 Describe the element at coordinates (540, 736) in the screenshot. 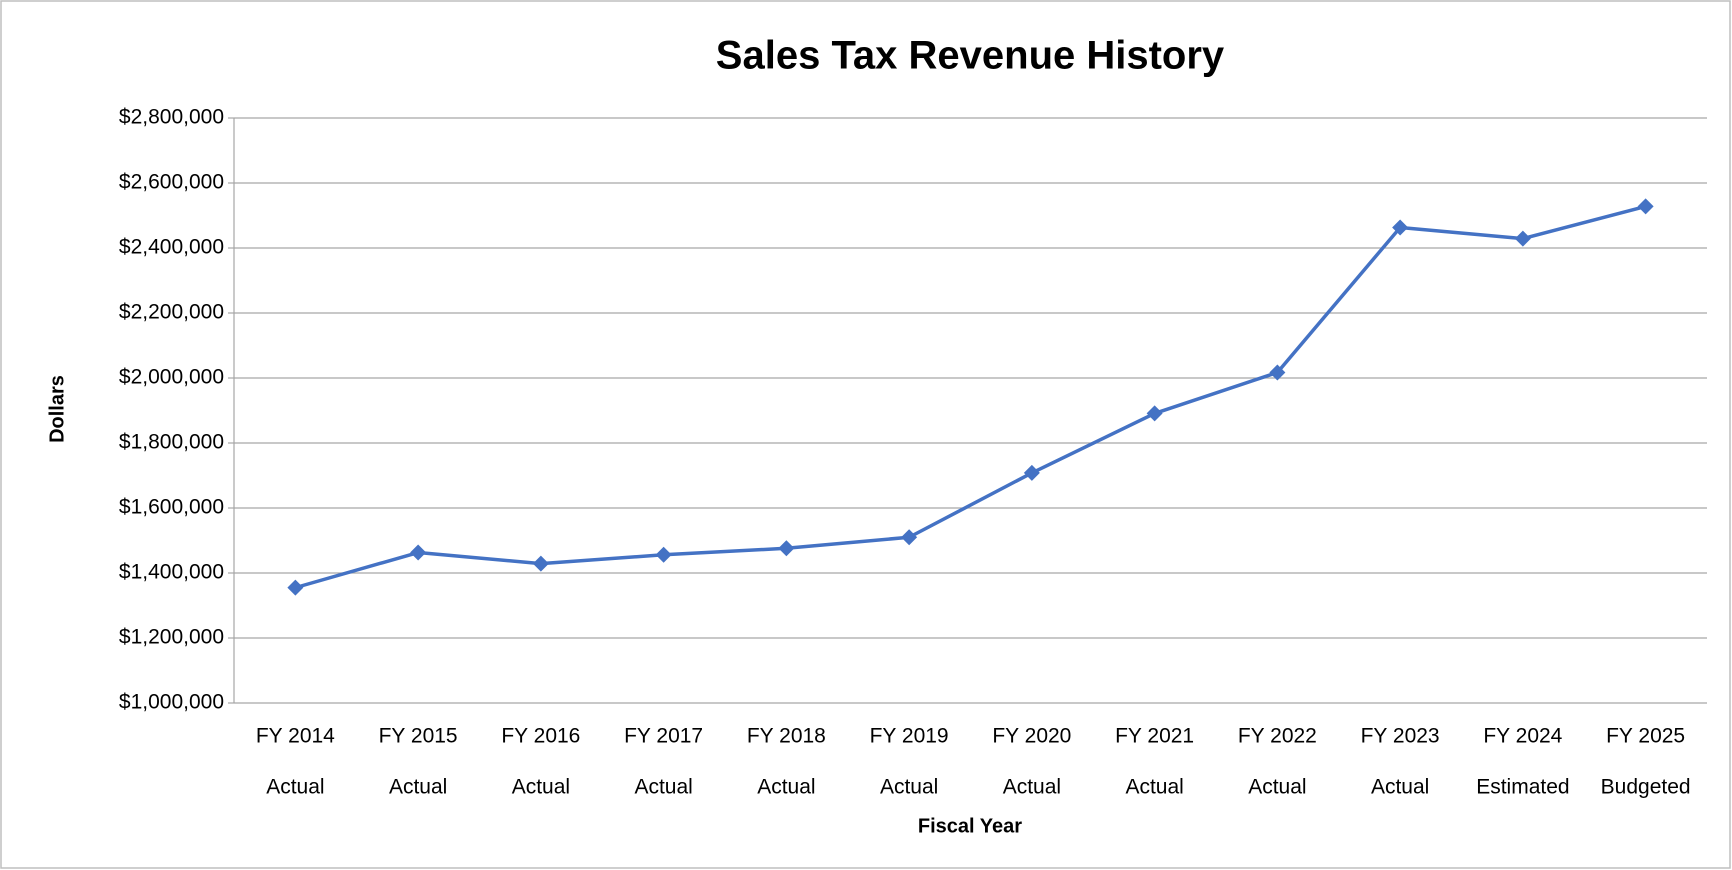

I see `x-tick-label: FY 2016` at that location.